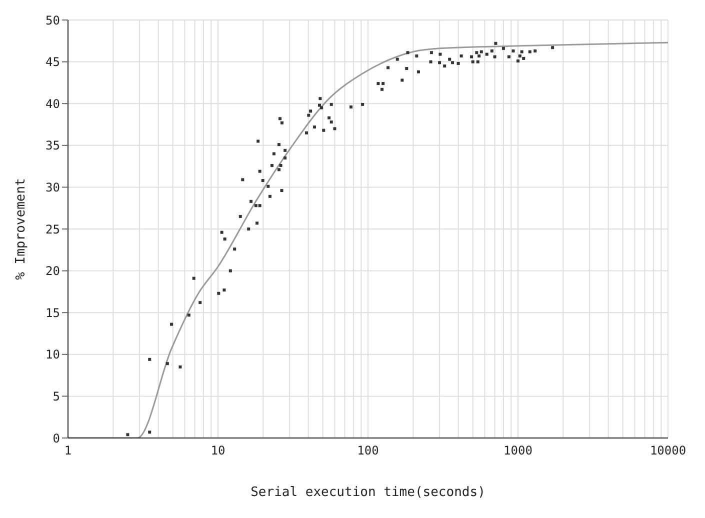 The width and height of the screenshot is (705, 518). What do you see at coordinates (53, 271) in the screenshot?
I see `y-tick-label: 20` at bounding box center [53, 271].